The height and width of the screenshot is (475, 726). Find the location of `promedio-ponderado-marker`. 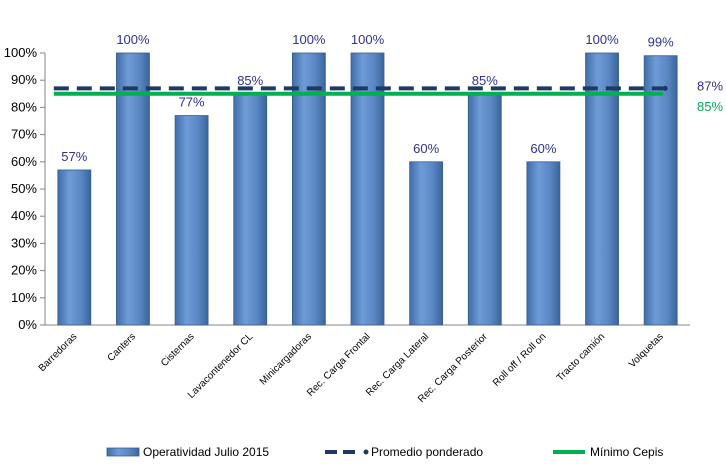

promedio-ponderado-marker is located at coordinates (665, 88).